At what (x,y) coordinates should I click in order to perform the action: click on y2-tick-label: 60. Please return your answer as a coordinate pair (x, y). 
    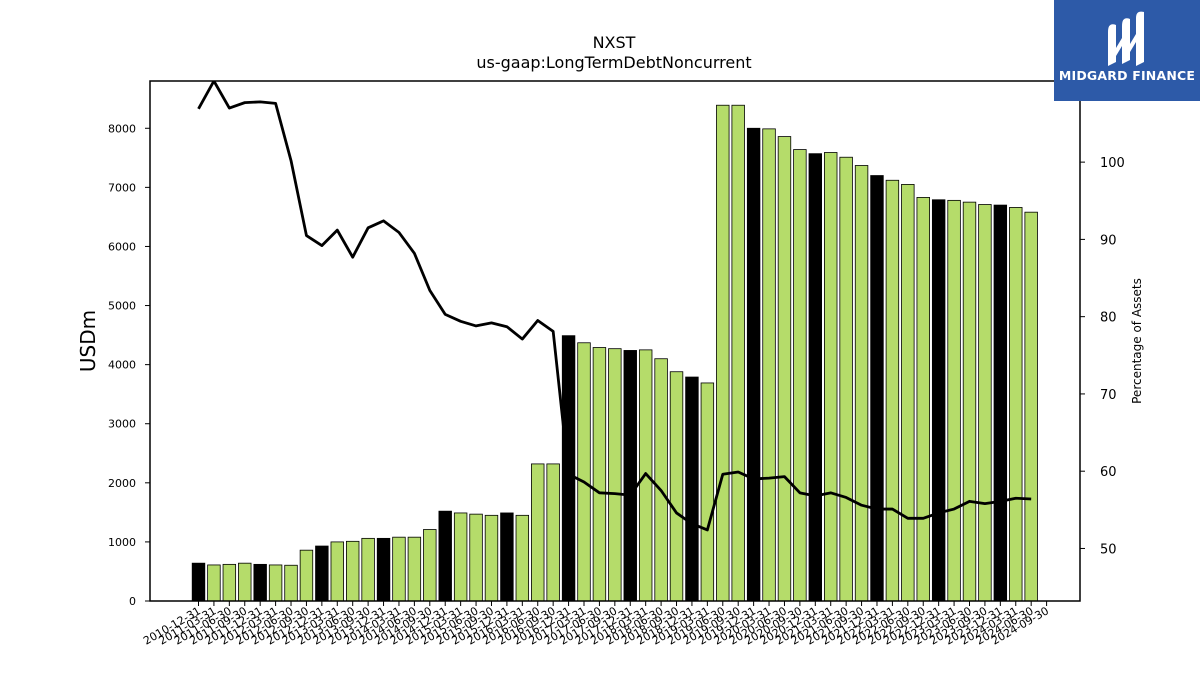
    Looking at the image, I should click on (1108, 472).